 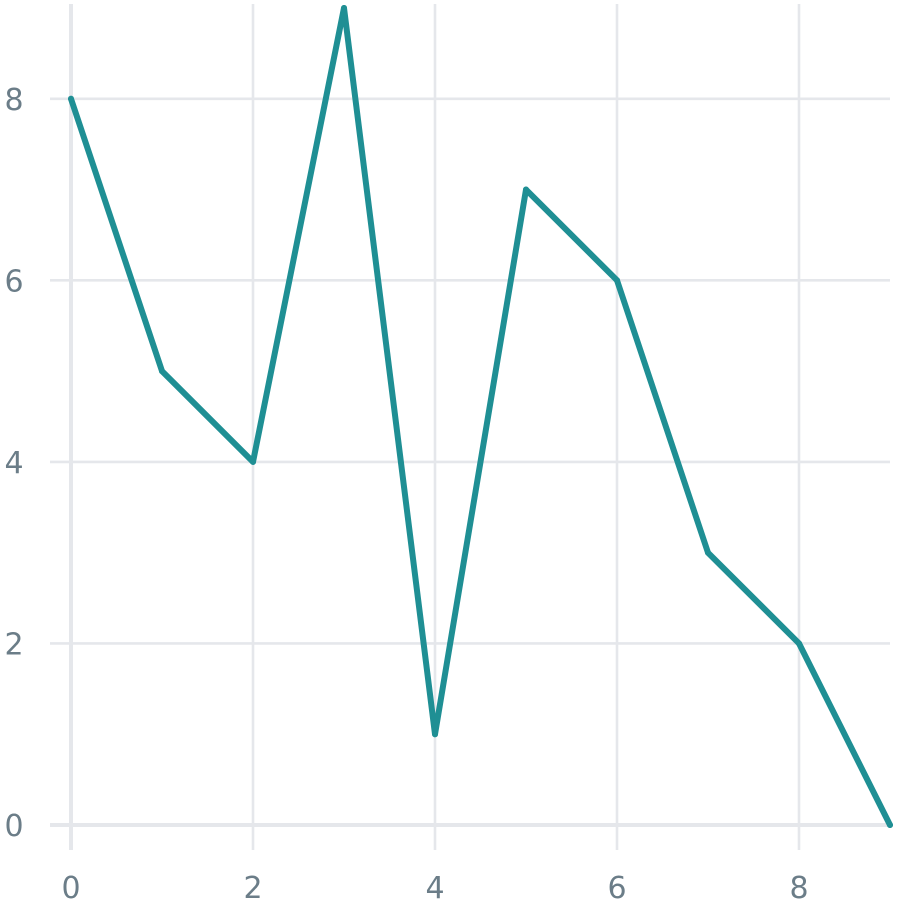 I want to click on x-tick-label-6: 6, so click(x=616, y=888).